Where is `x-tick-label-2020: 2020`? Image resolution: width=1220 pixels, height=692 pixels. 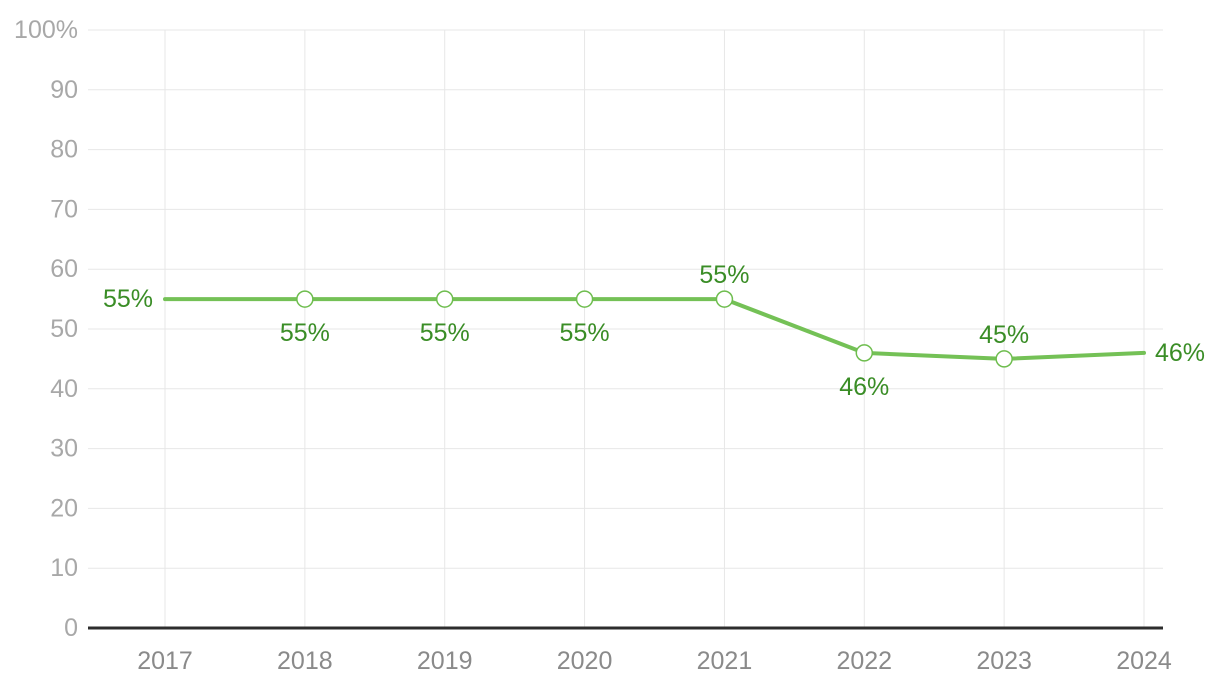
x-tick-label-2020: 2020 is located at coordinates (585, 661).